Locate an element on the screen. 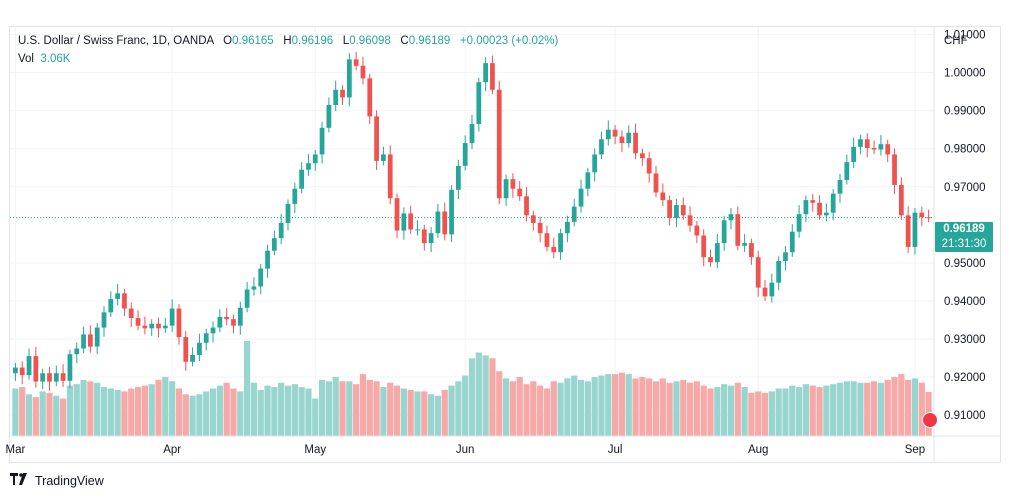 This screenshot has width=1012, height=498. time-tick-label: Jun is located at coordinates (465, 450).